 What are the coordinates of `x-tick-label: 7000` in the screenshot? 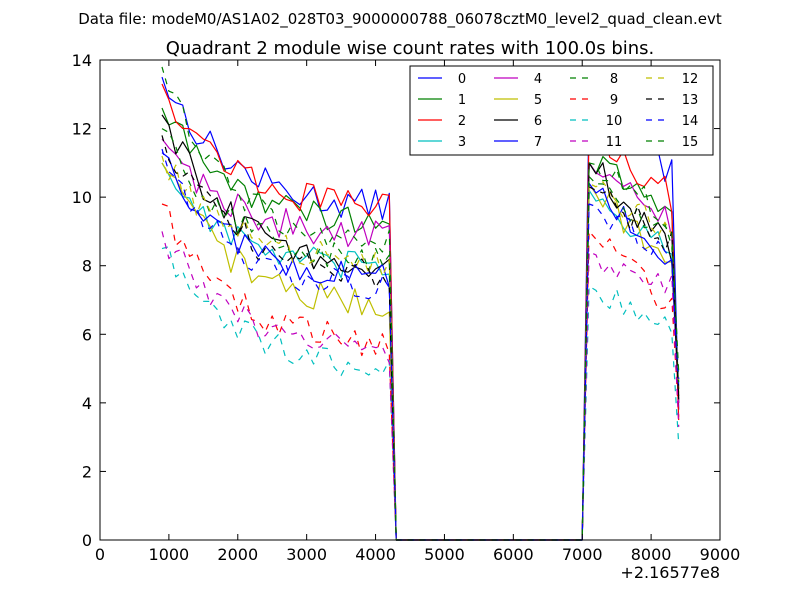 It's located at (582, 554).